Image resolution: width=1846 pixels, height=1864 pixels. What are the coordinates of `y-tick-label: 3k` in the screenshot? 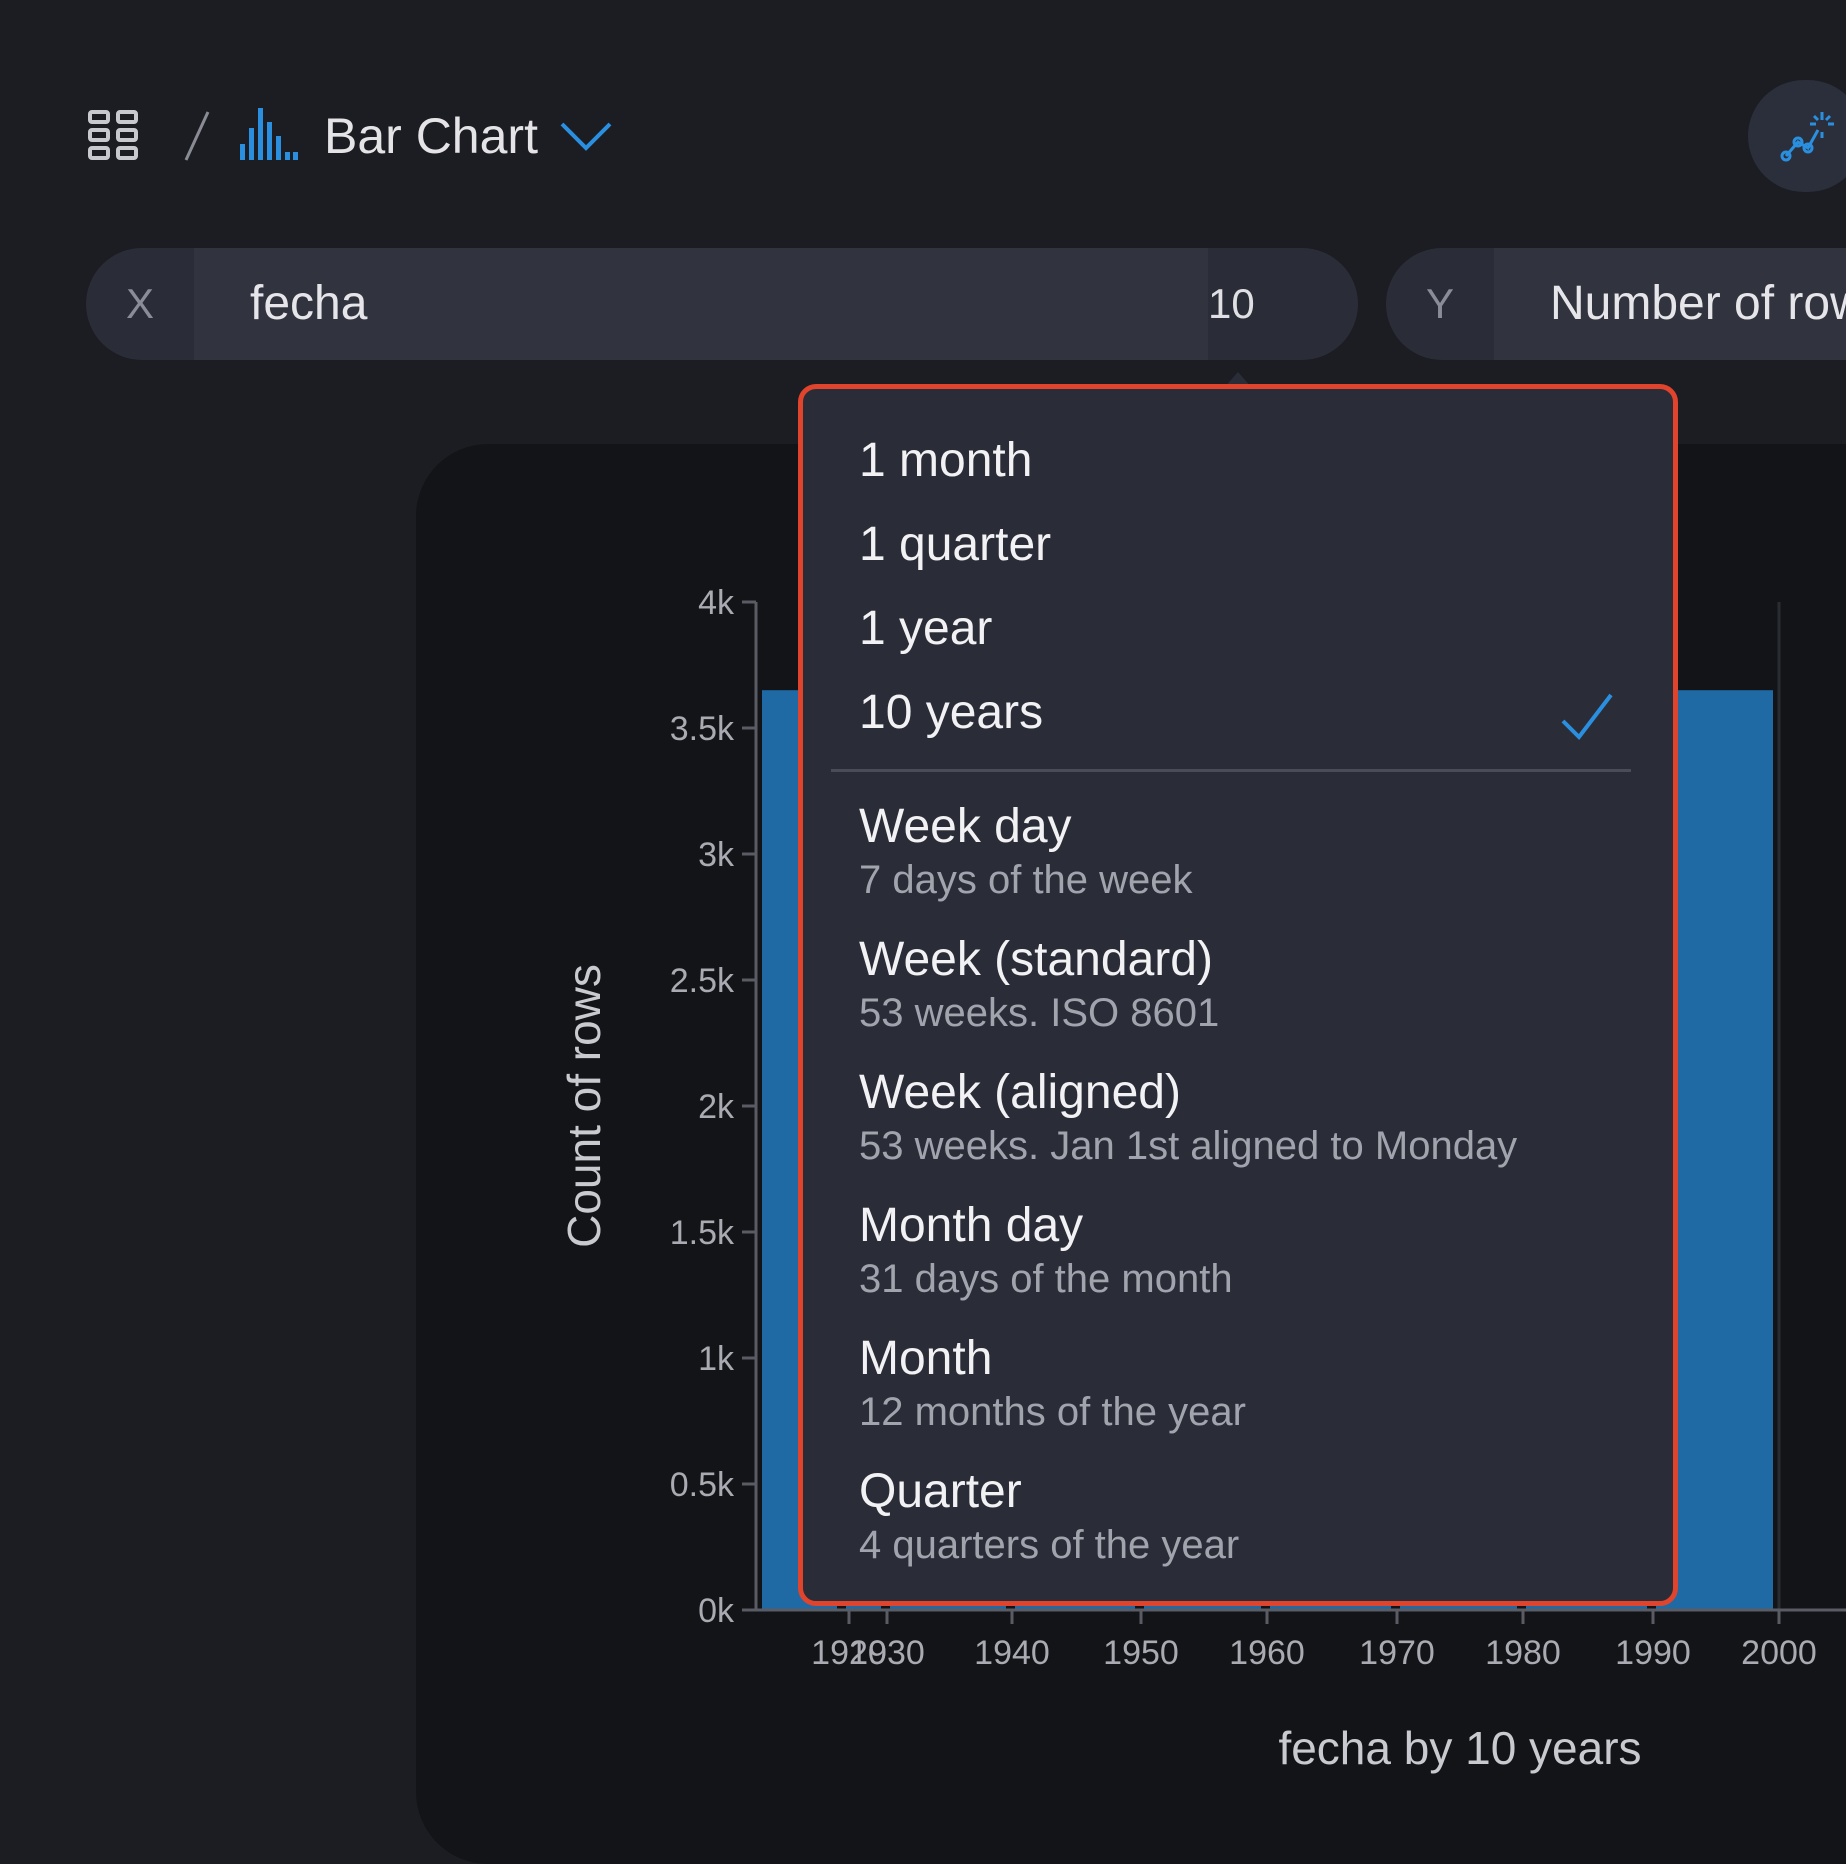 It's located at (716, 855).